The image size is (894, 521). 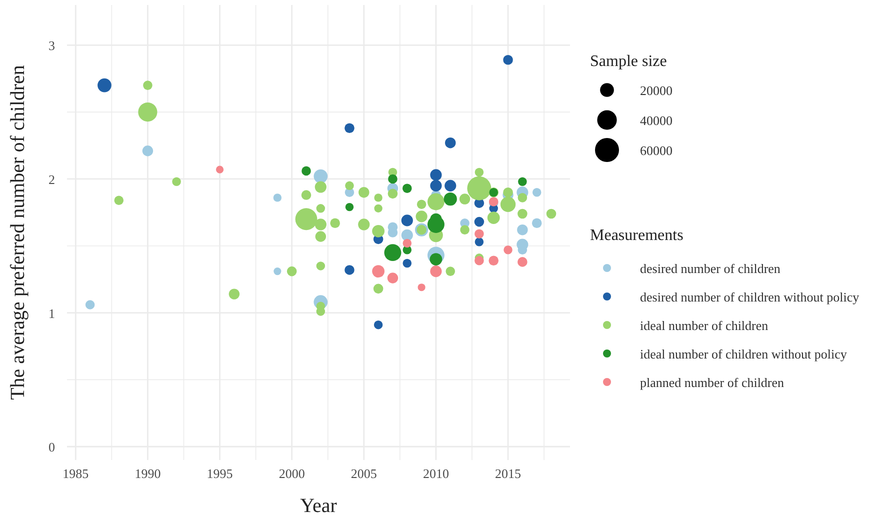 I want to click on legend-label: planned number of children, so click(x=712, y=382).